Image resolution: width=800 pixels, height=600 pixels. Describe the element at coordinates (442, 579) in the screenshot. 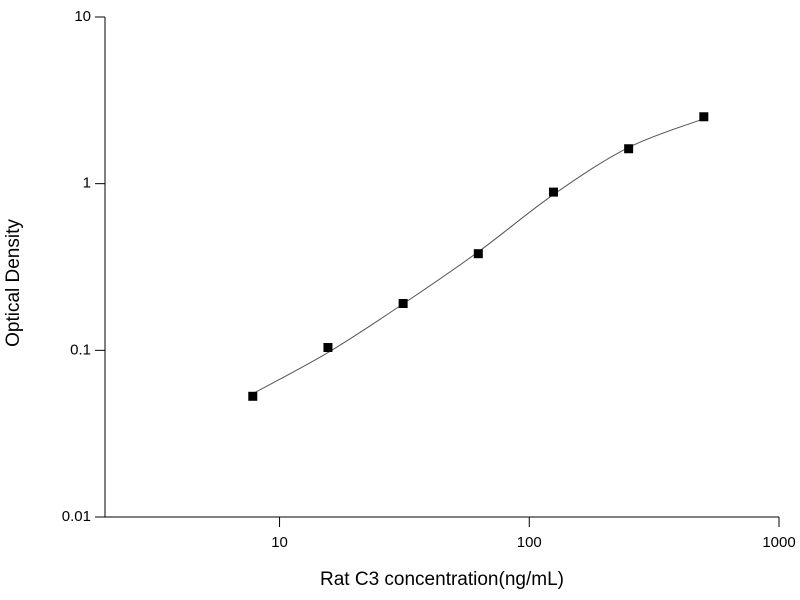

I see `x-axis-label: Rat C3 concentration(ng/mL)` at that location.